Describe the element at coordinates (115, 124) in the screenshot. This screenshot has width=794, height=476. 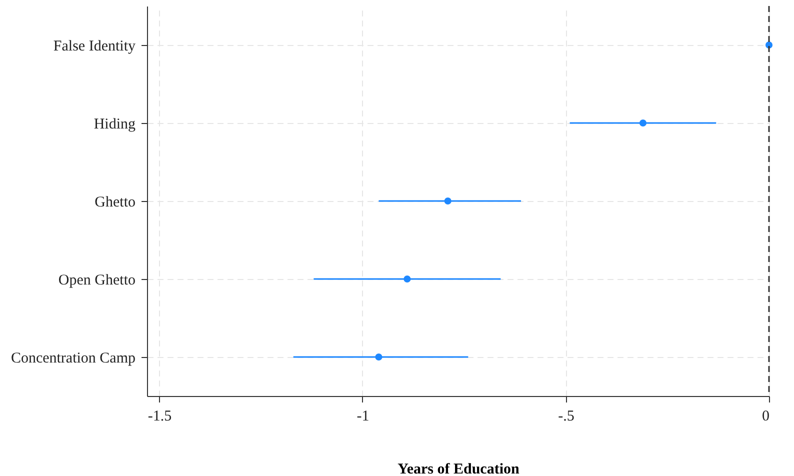
I see `y-tick-label: Hiding` at that location.